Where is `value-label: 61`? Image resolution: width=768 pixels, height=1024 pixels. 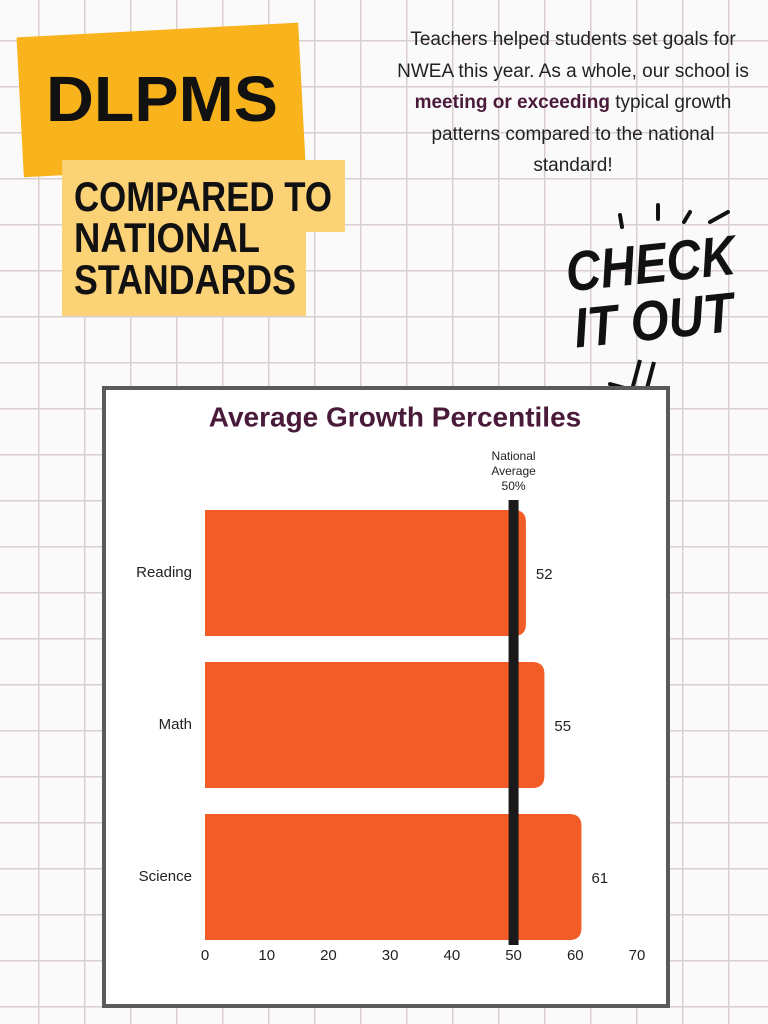
value-label: 61 is located at coordinates (599, 878).